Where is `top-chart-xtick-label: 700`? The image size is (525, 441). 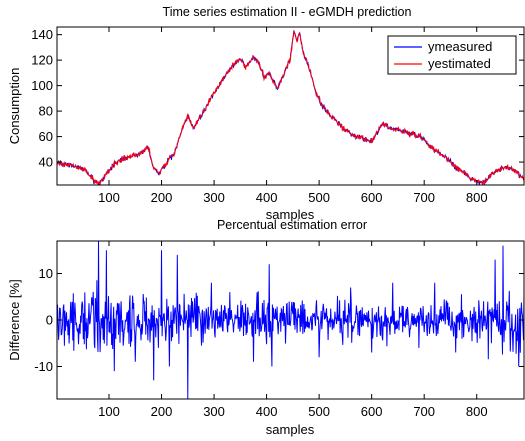 top-chart-xtick-label: 700 is located at coordinates (424, 197).